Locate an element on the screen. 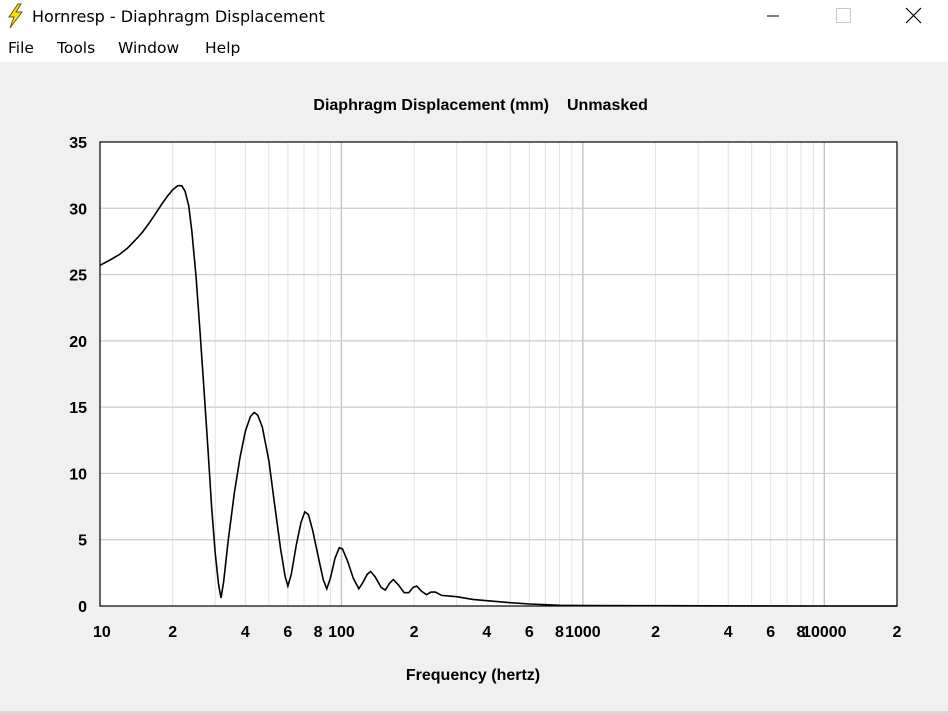 The height and width of the screenshot is (714, 948). menu-tools: Tools is located at coordinates (76, 48).